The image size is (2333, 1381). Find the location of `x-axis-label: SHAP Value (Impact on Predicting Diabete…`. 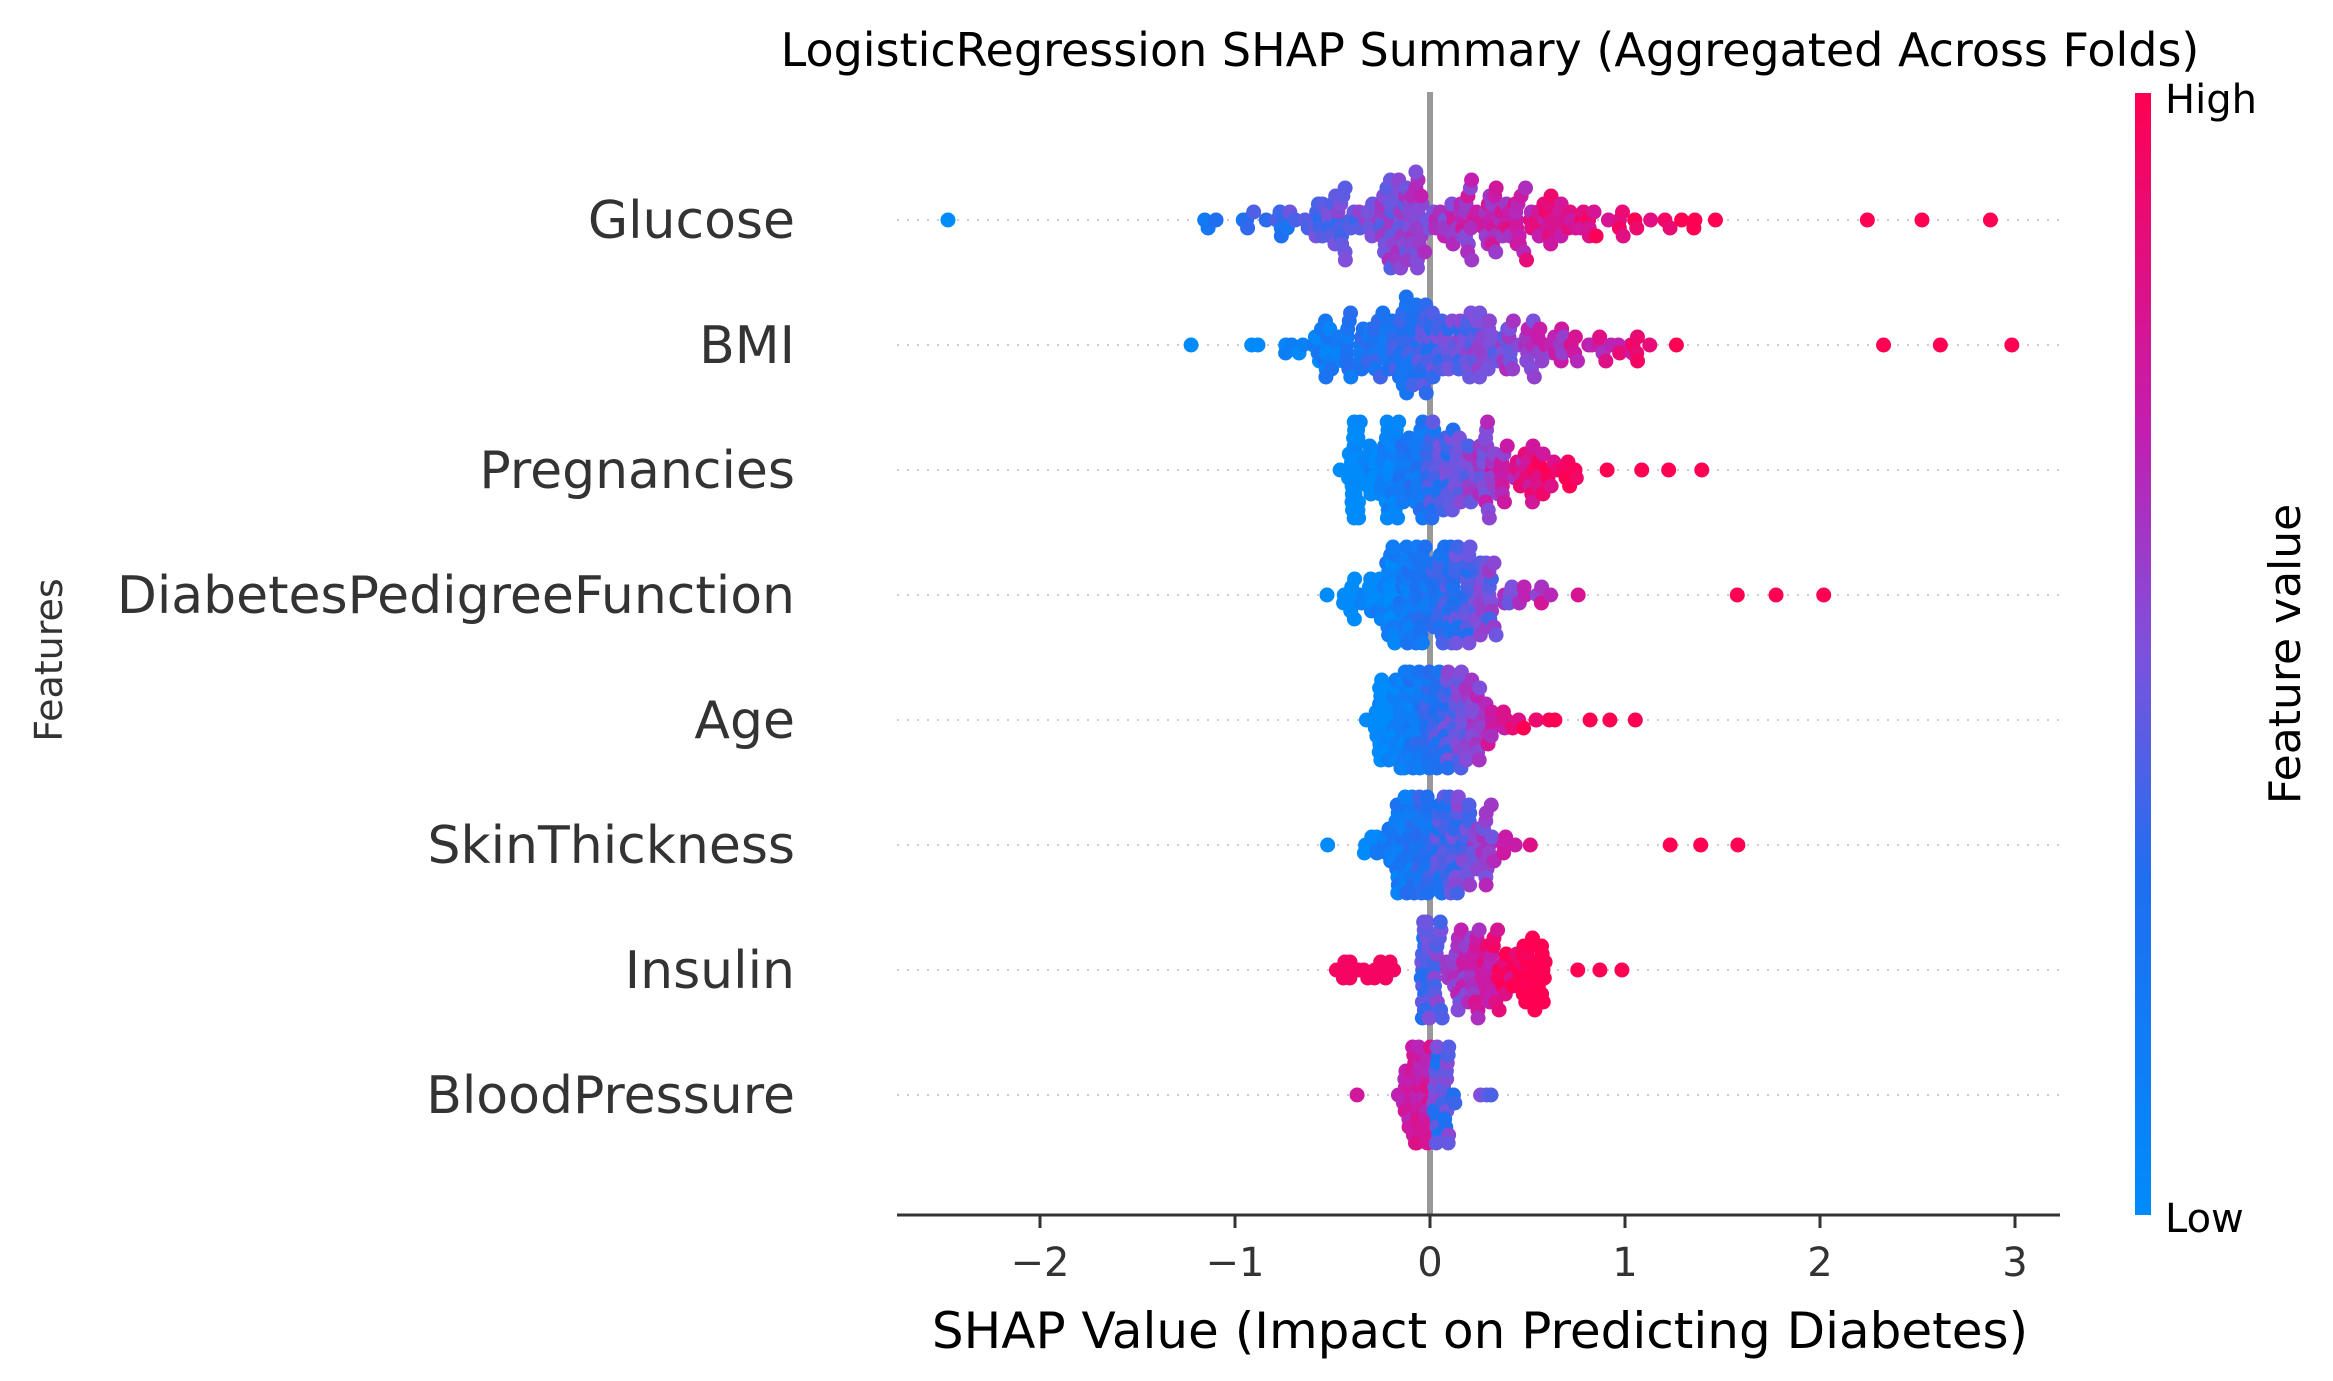

x-axis-label: SHAP Value (Impact on Predicting Diabete… is located at coordinates (1480, 1331).